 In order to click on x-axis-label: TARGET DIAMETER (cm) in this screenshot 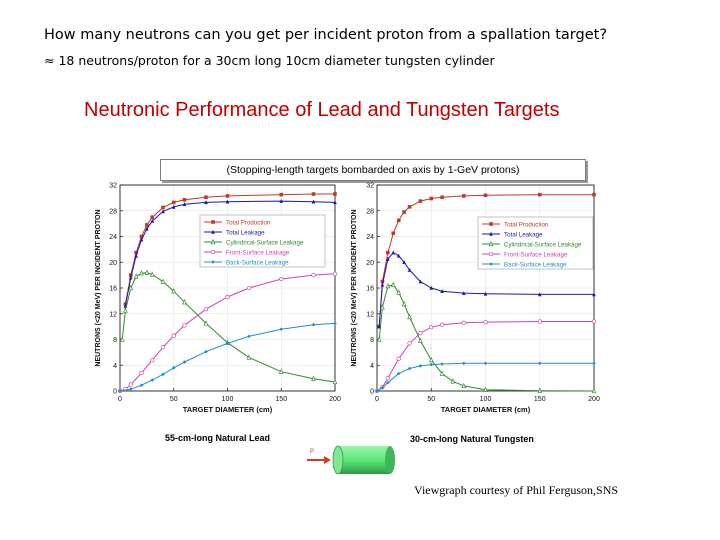, I will do `click(228, 409)`.